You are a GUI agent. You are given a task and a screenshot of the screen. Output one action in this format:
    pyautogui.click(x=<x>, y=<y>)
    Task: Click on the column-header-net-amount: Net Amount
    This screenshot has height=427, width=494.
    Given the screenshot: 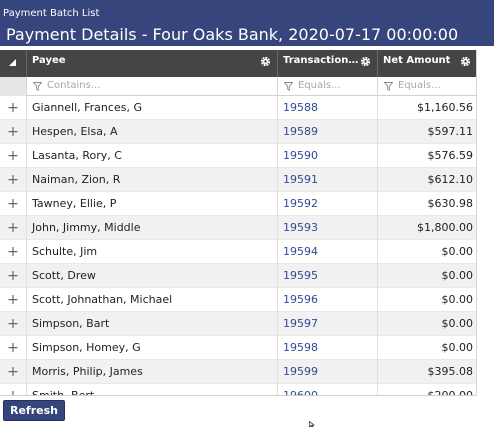 What is the action you would take?
    pyautogui.click(x=427, y=63)
    